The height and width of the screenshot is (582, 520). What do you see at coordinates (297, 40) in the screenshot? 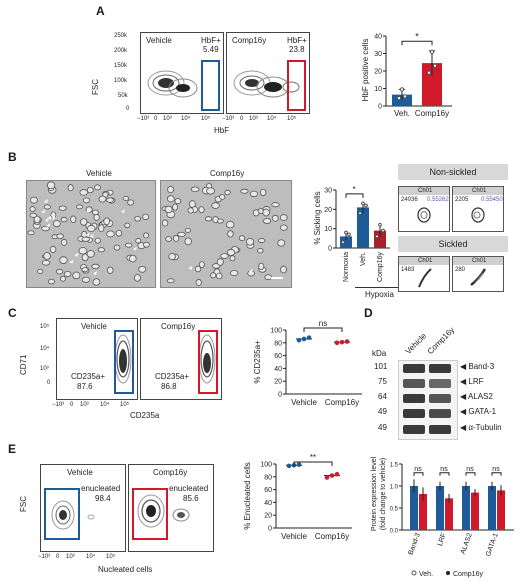
I see `gate-label: HbF+` at bounding box center [297, 40].